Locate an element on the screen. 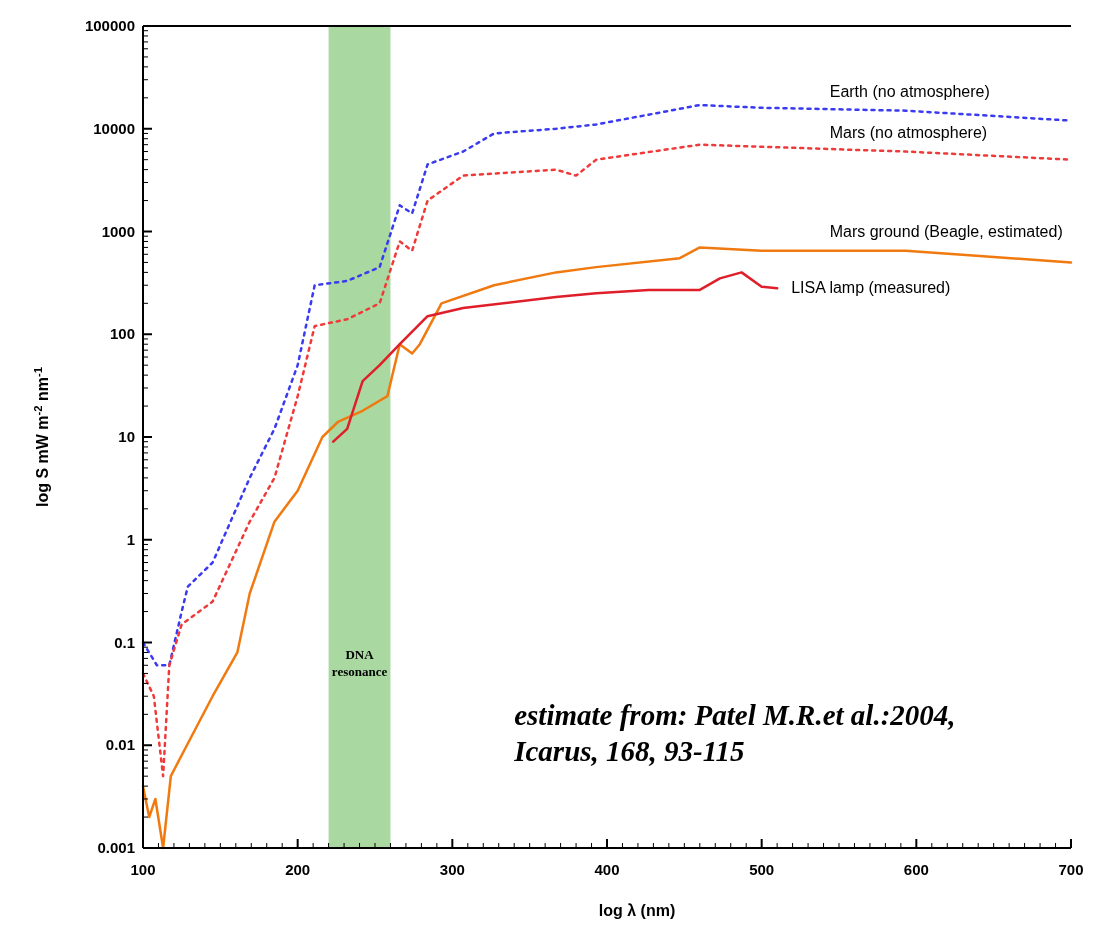 This screenshot has width=1099, height=942. x-tick-label: 600 is located at coordinates (916, 869).